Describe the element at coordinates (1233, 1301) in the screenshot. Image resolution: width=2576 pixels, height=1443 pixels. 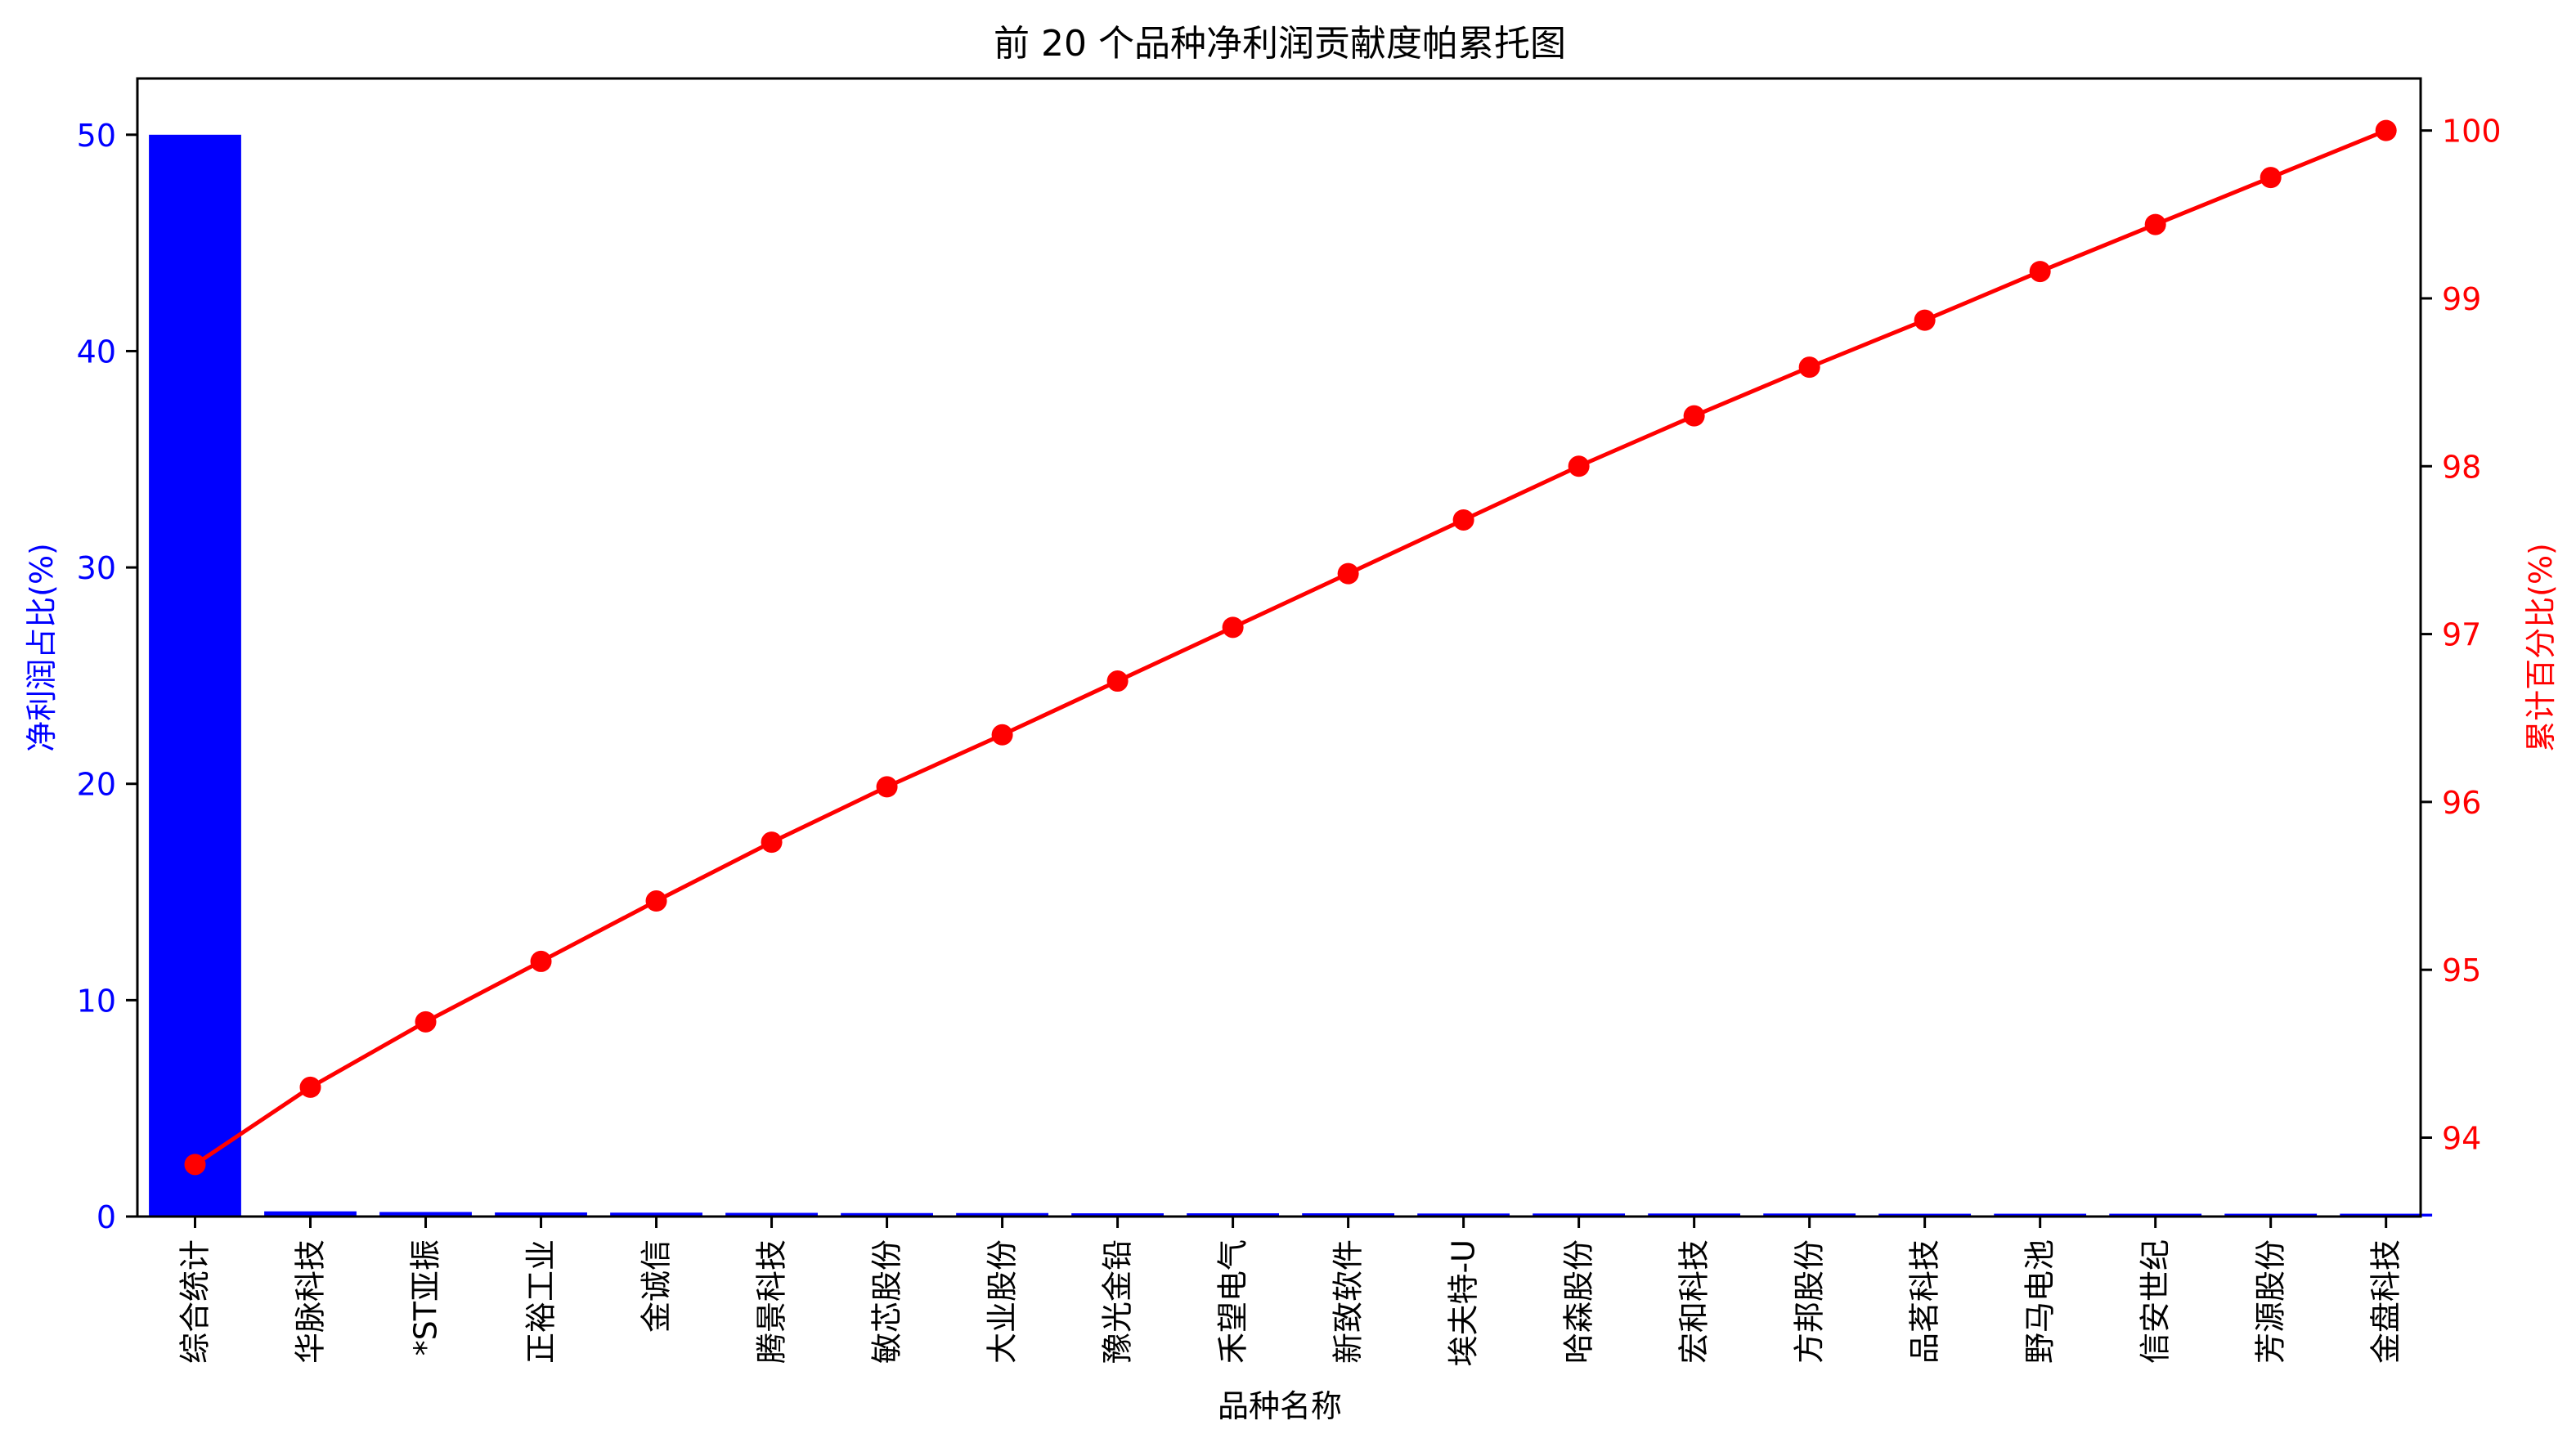
I see `x-tick-label: 禾望电气` at that location.